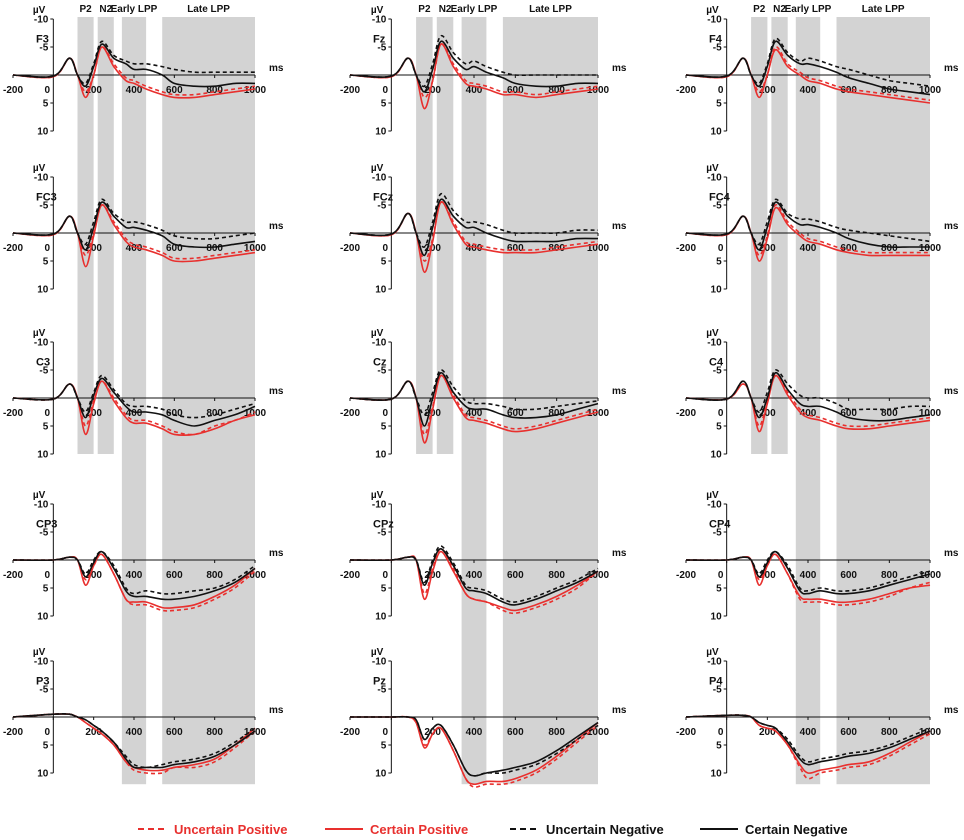 The height and width of the screenshot is (840, 964). I want to click on channel-name: P3, so click(42, 682).